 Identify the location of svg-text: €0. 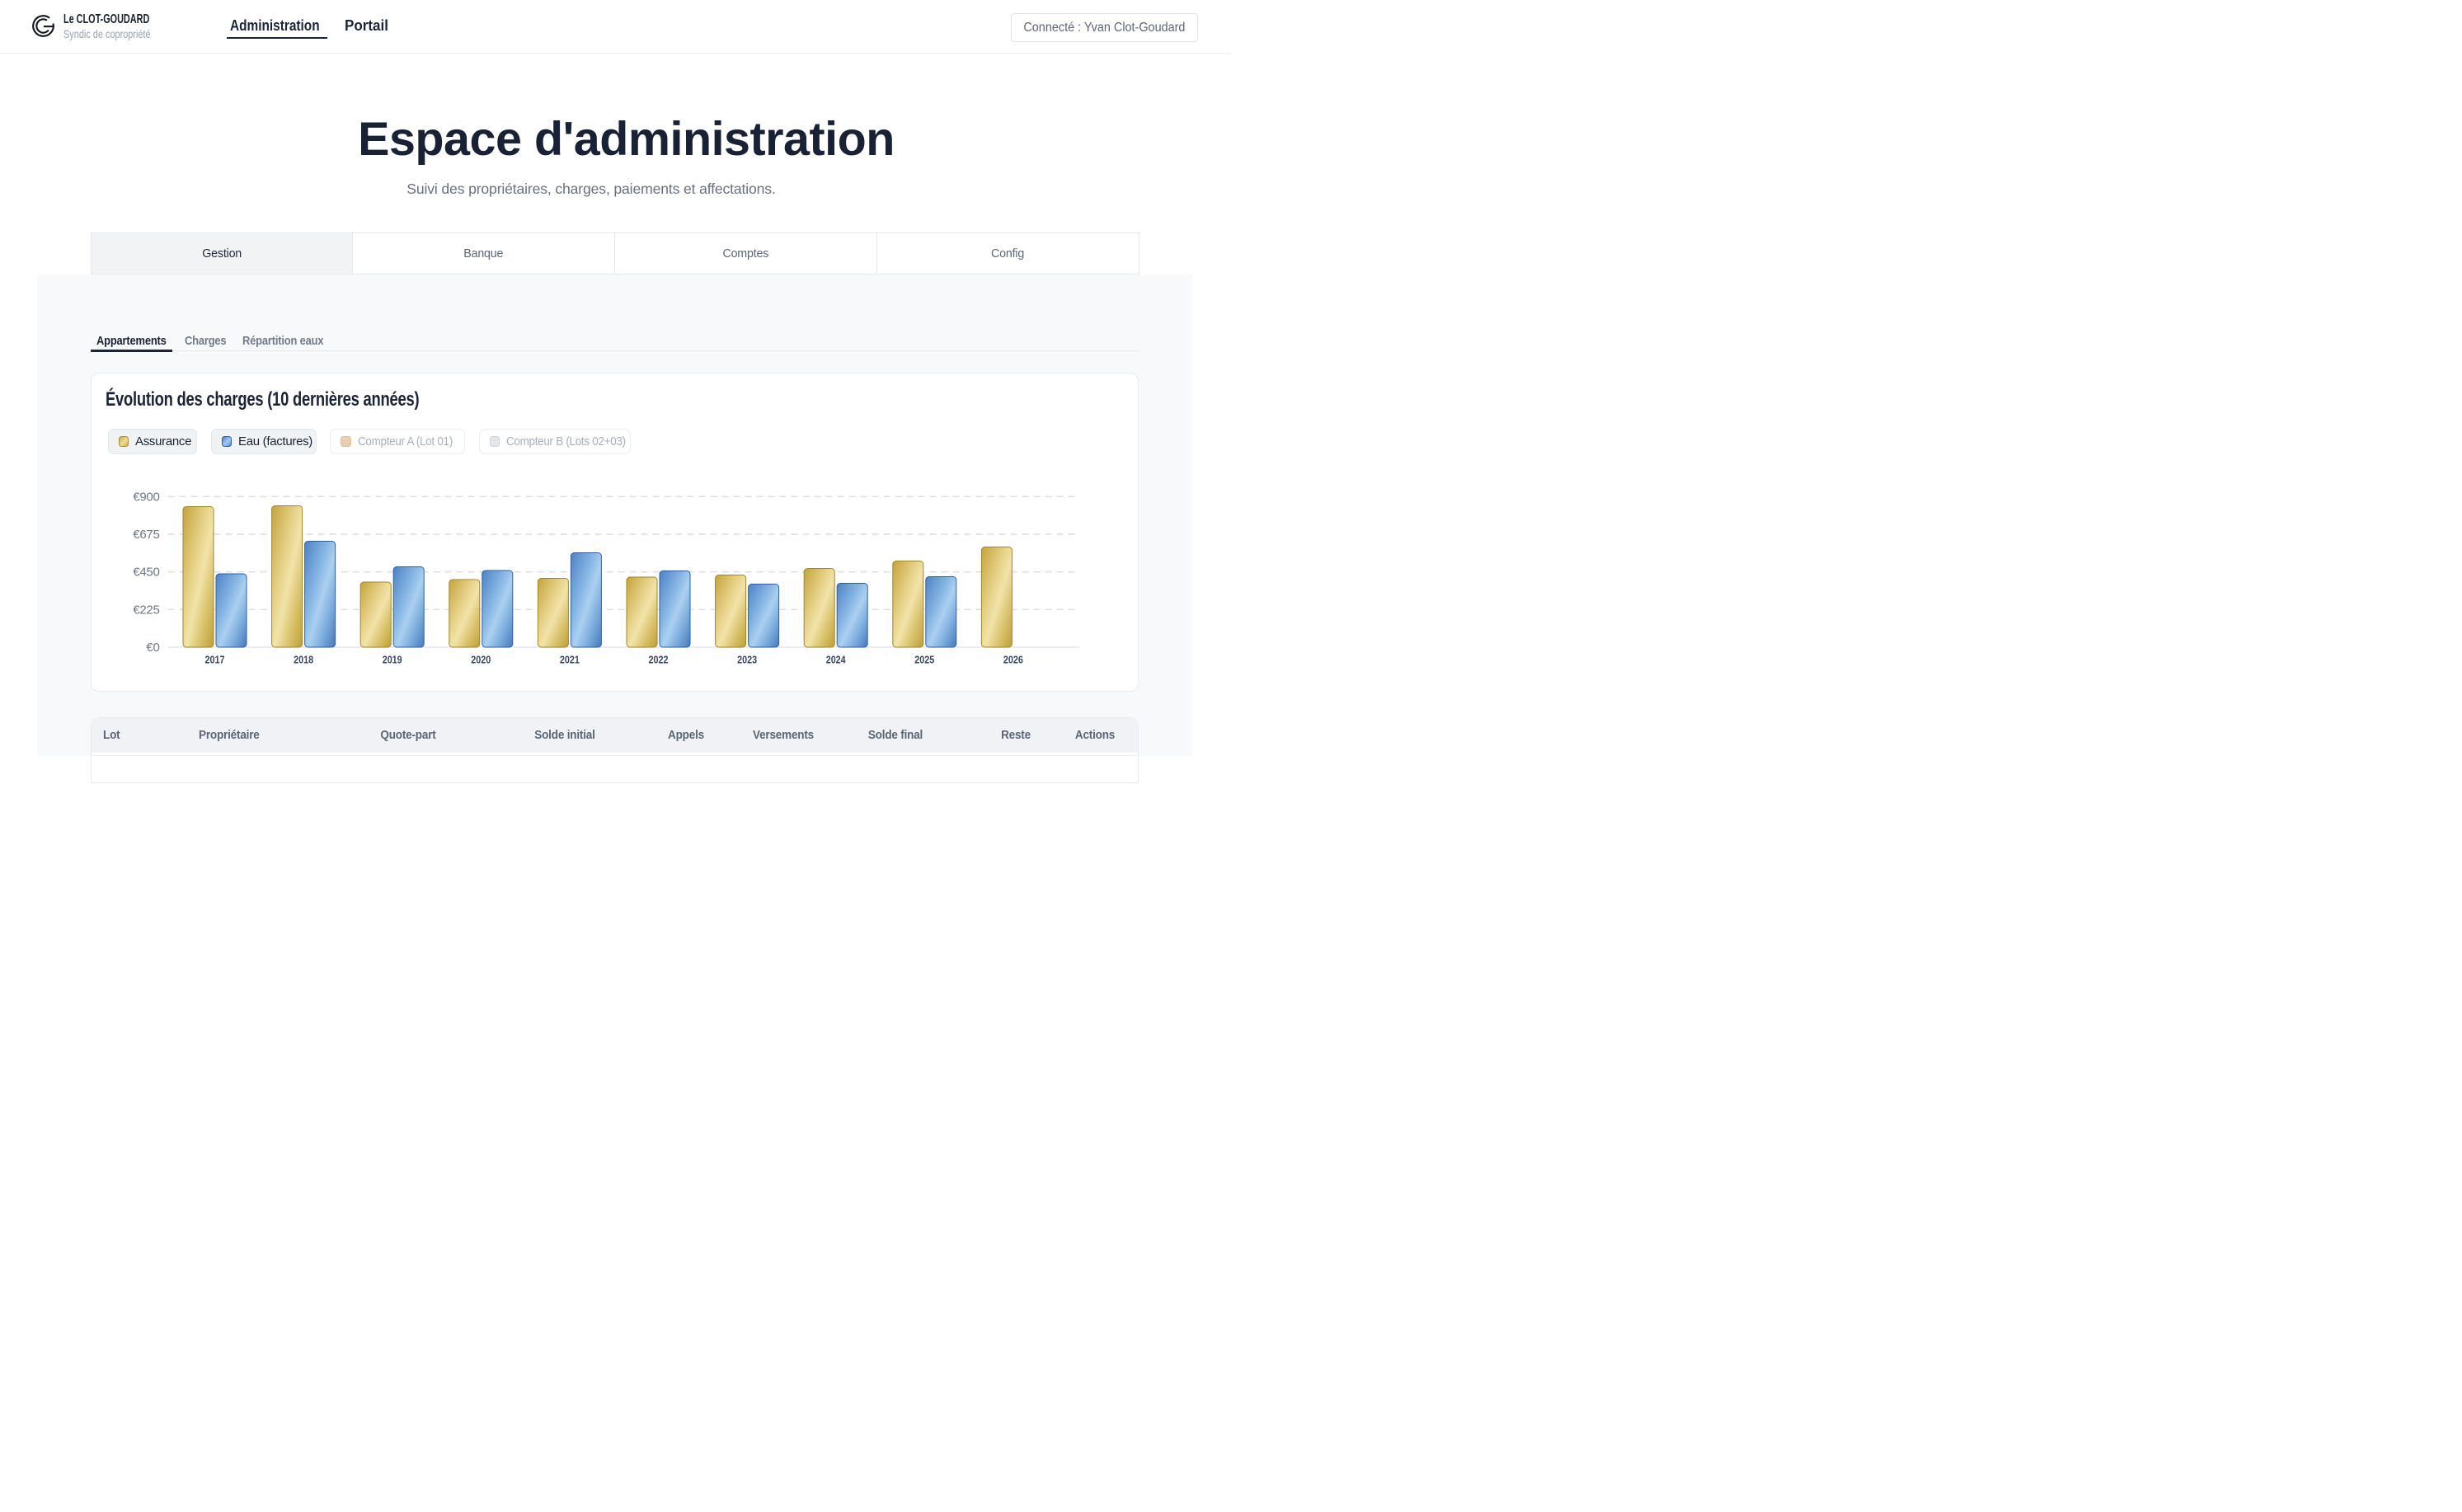
(153, 648).